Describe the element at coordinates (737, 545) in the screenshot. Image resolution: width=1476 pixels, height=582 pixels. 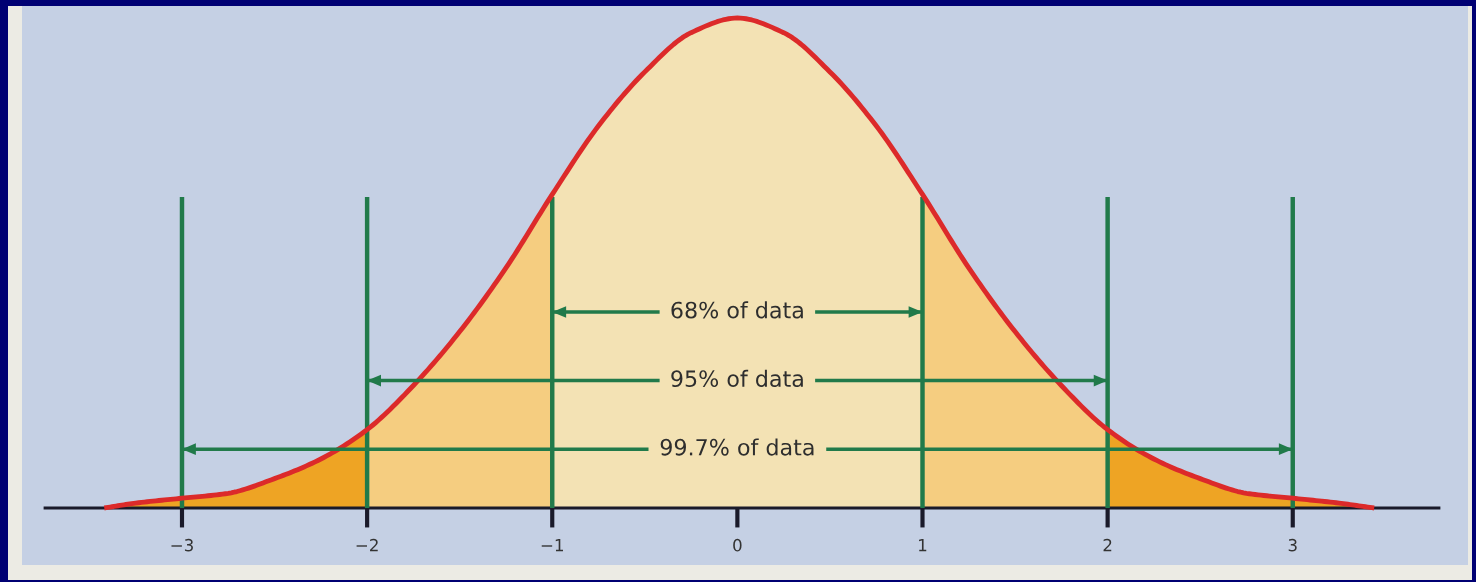
I see `x-tick-label: 0` at that location.